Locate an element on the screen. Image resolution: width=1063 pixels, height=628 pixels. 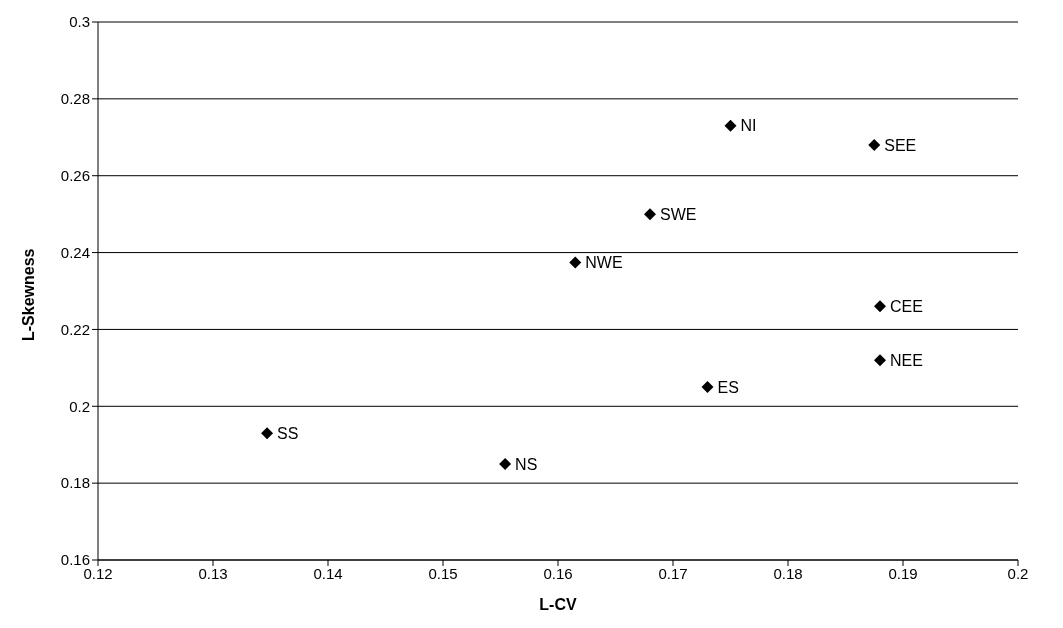
y-tick-label: 0.24 is located at coordinates (75, 252).